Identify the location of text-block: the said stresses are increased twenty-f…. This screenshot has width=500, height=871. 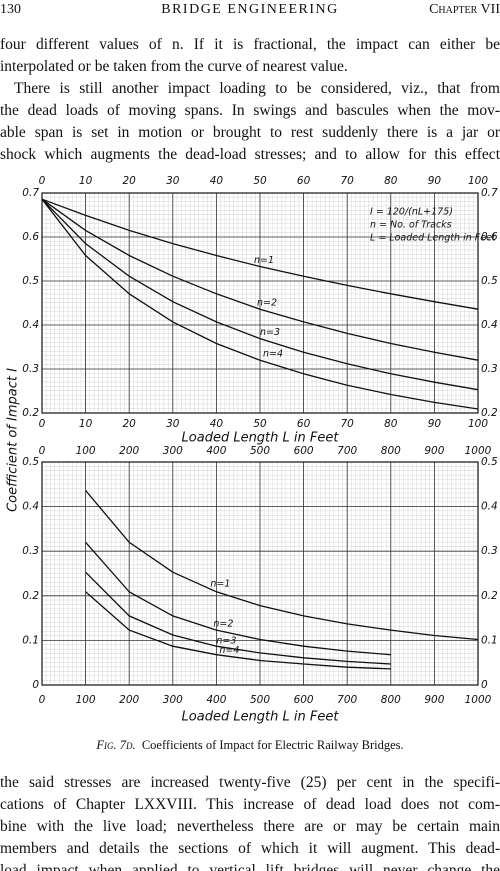
(250, 821).